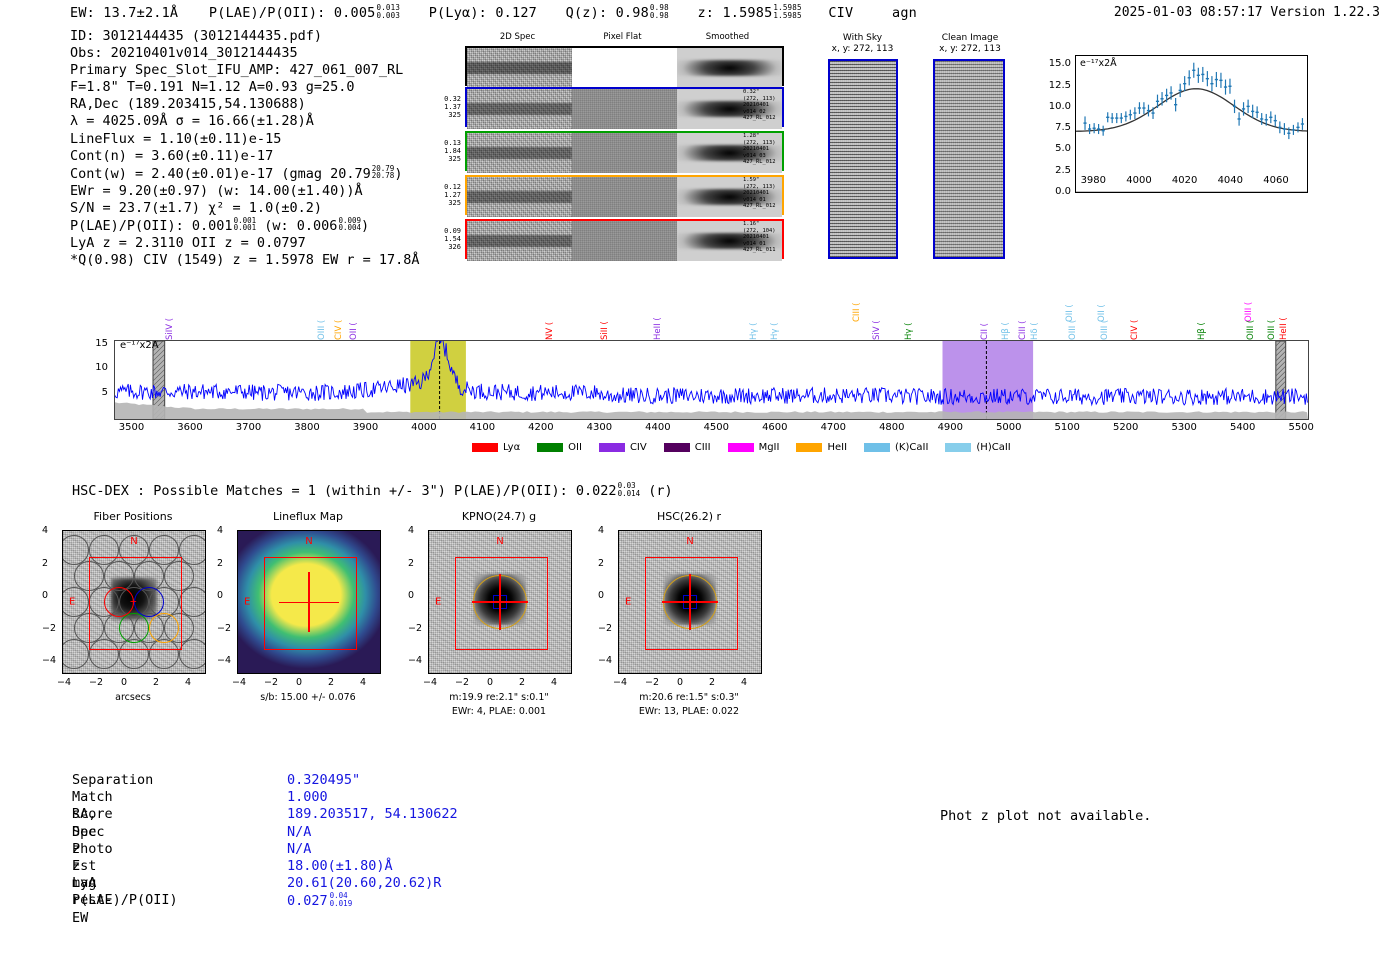  I want to click on info-lineflux: LineFlux = 1.10(±0.11)e-15, so click(176, 138).